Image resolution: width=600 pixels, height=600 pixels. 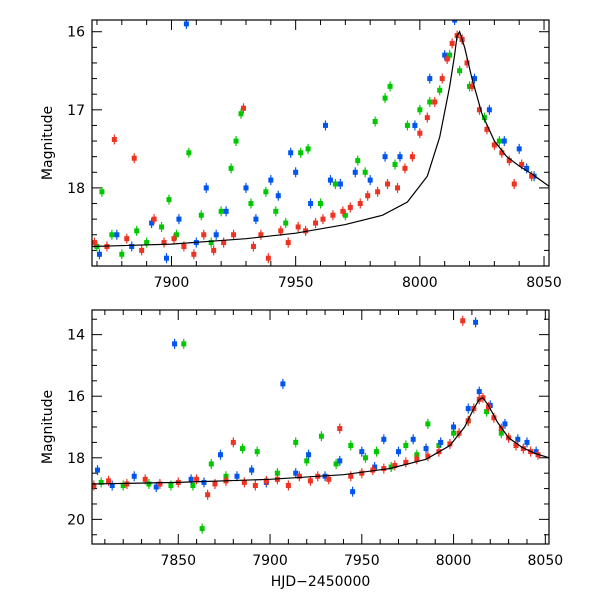 What do you see at coordinates (320, 441) in the screenshot?
I see `model-curve` at bounding box center [320, 441].